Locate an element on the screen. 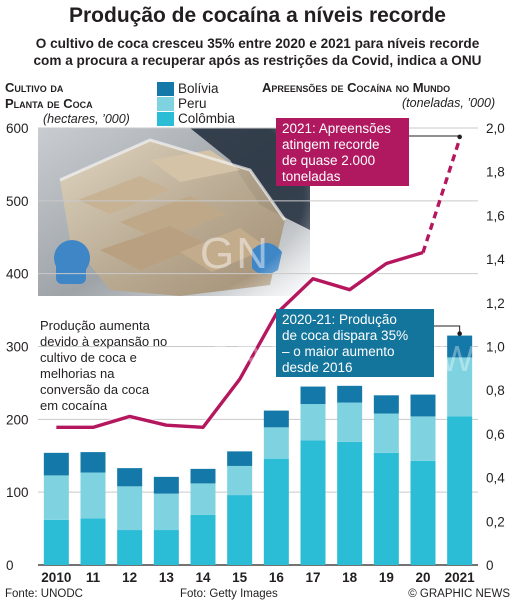 The width and height of the screenshot is (515, 605). copyright: © GRAPHIC NEWS is located at coordinates (459, 594).